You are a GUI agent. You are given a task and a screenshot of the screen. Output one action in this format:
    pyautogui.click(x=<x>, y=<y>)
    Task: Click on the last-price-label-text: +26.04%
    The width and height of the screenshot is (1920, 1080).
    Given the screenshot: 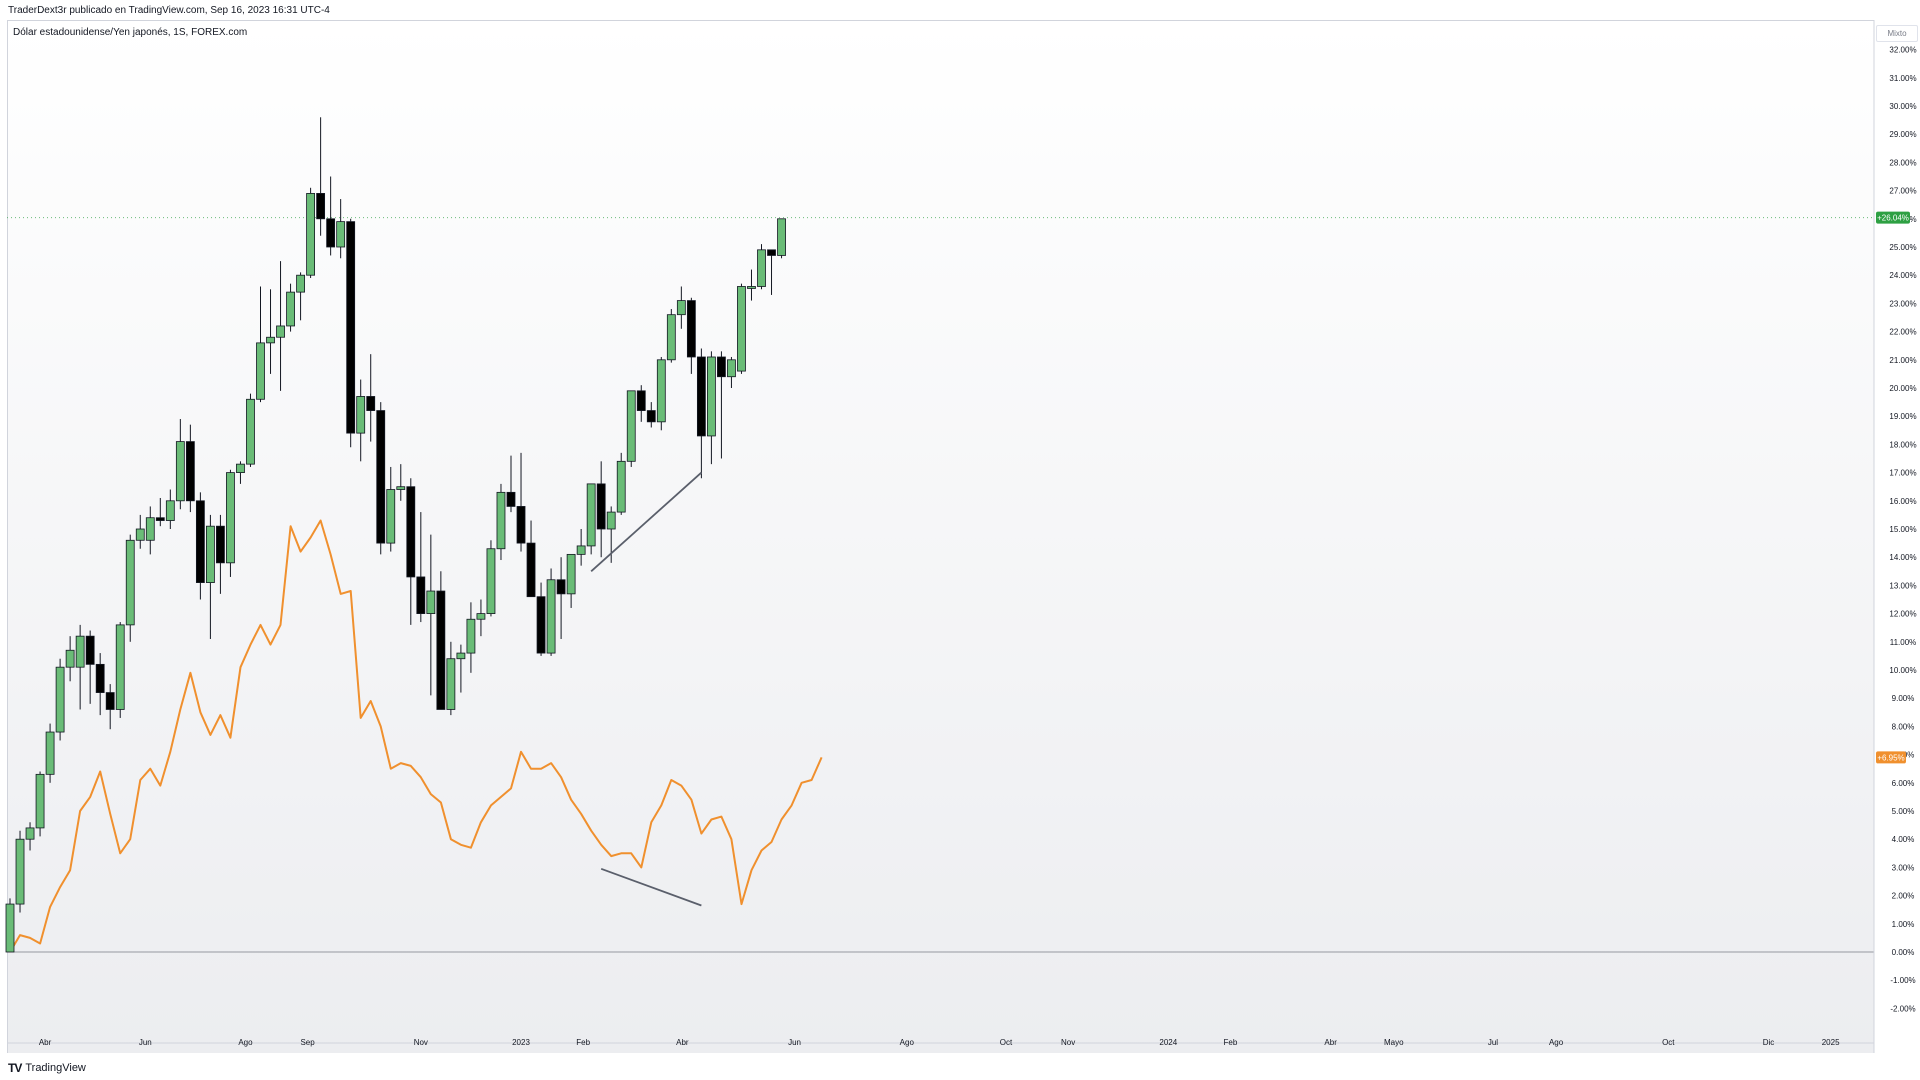 What is the action you would take?
    pyautogui.click(x=1893, y=218)
    